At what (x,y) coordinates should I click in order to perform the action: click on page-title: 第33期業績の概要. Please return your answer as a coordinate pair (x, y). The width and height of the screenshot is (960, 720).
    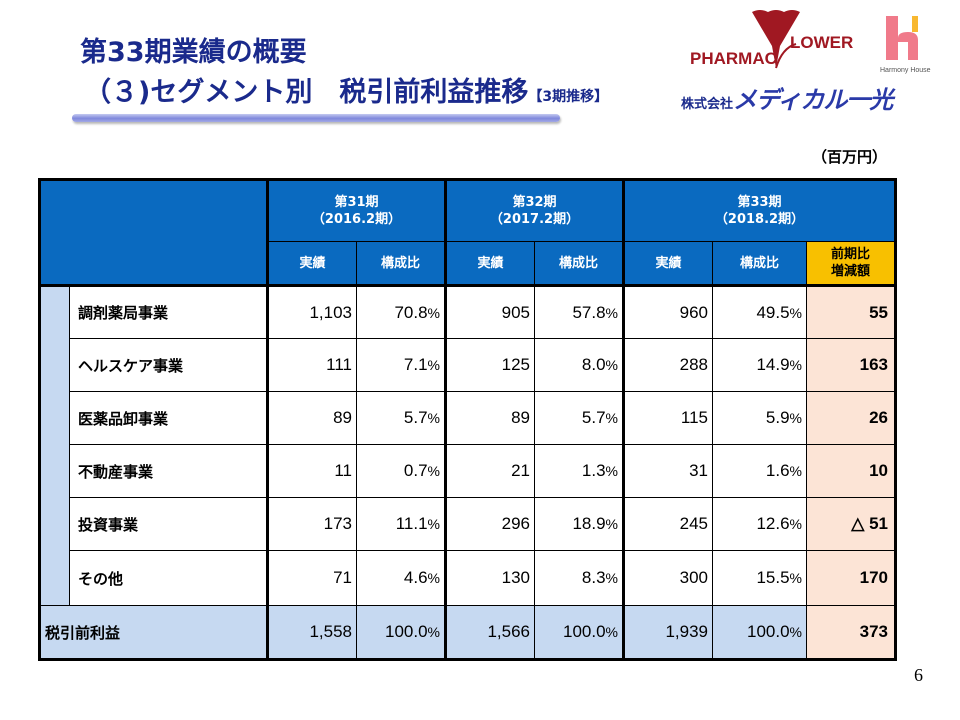
    Looking at the image, I should click on (193, 52).